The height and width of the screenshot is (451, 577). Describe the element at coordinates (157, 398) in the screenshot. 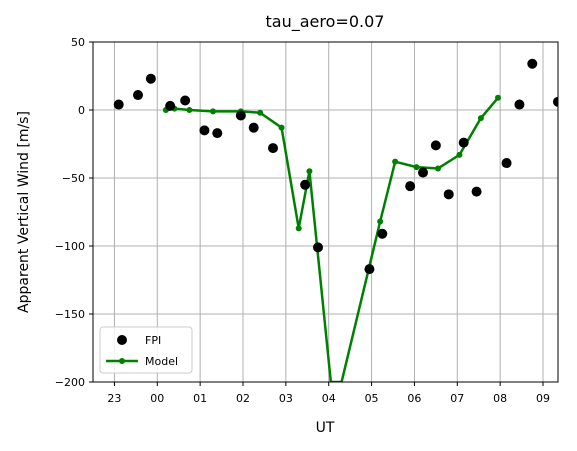

I see `x-tick-label: 00` at that location.